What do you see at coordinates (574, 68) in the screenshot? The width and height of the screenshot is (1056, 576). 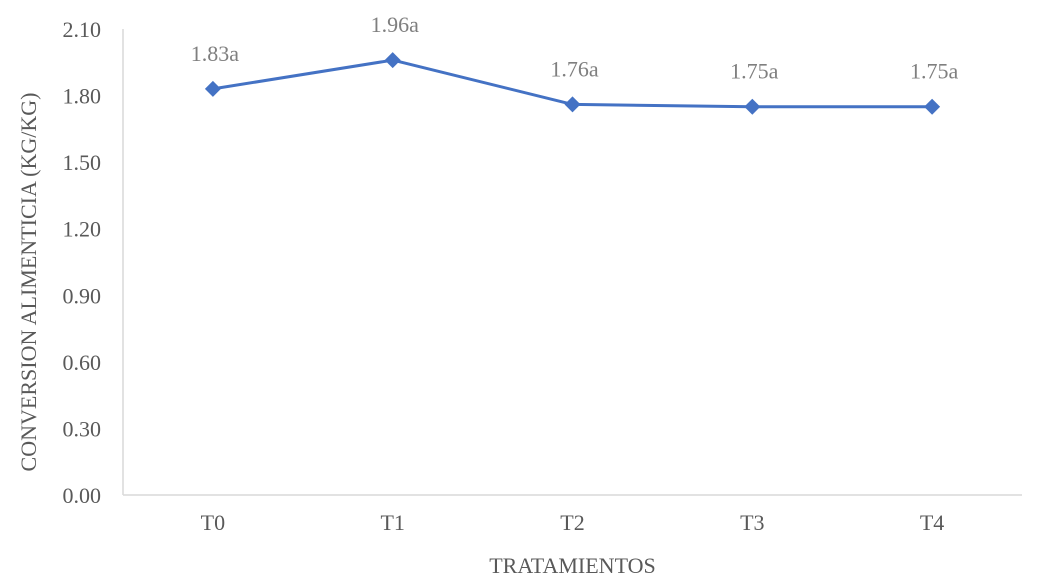 I see `data-label: 1.76a` at bounding box center [574, 68].